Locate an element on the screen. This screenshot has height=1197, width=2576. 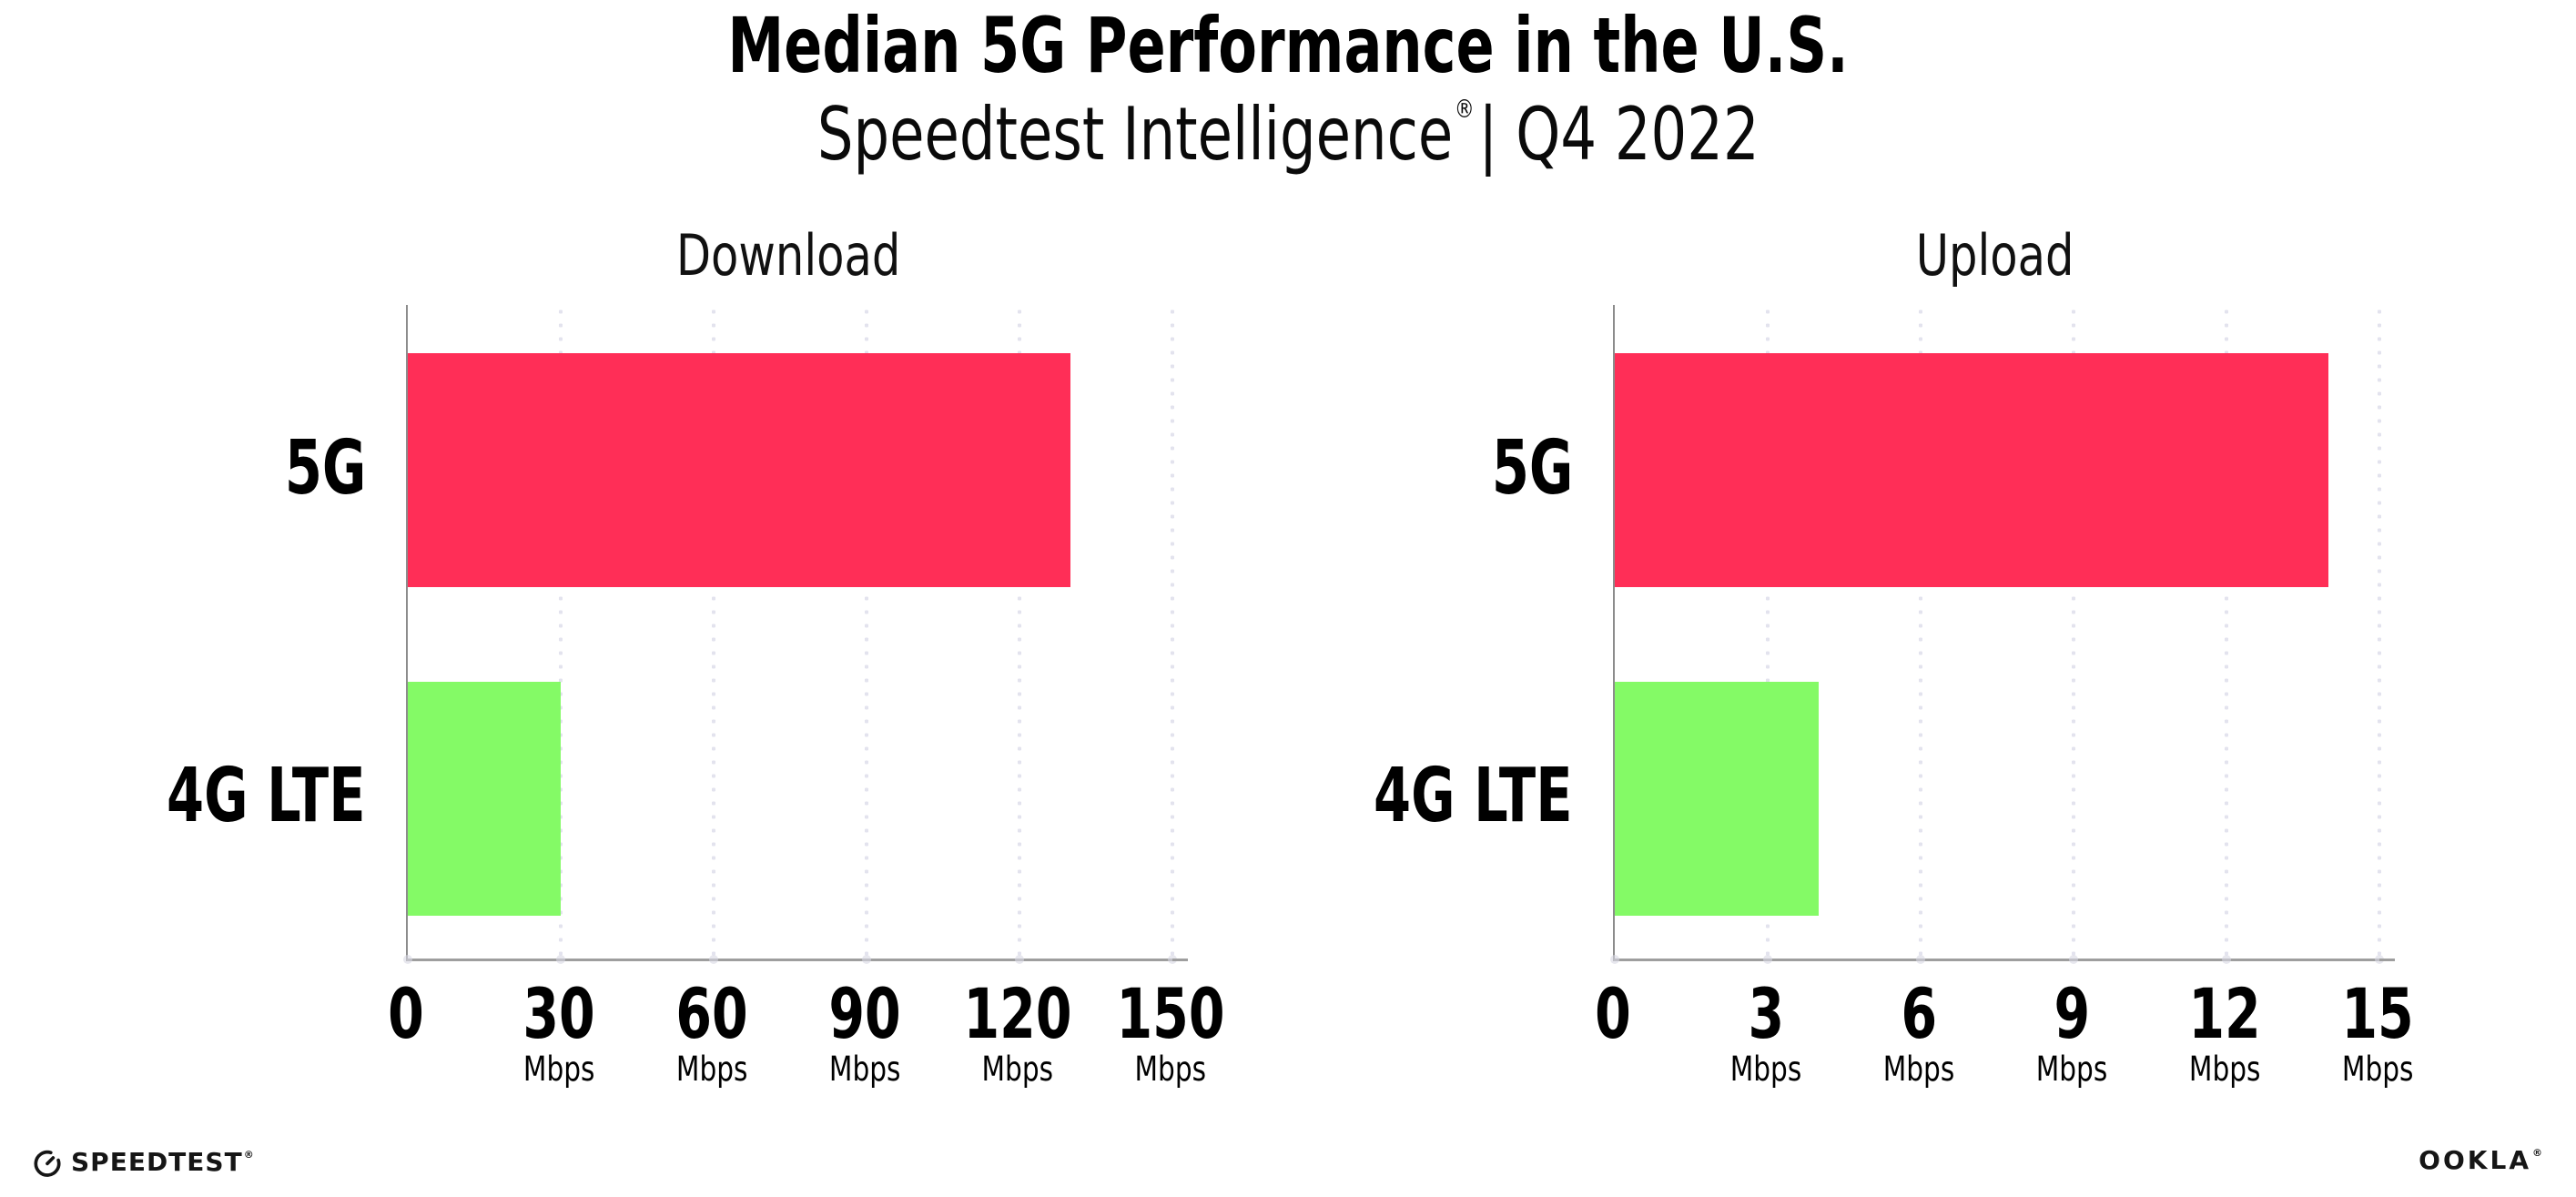
x-tick-value: 6 is located at coordinates (1919, 1014).